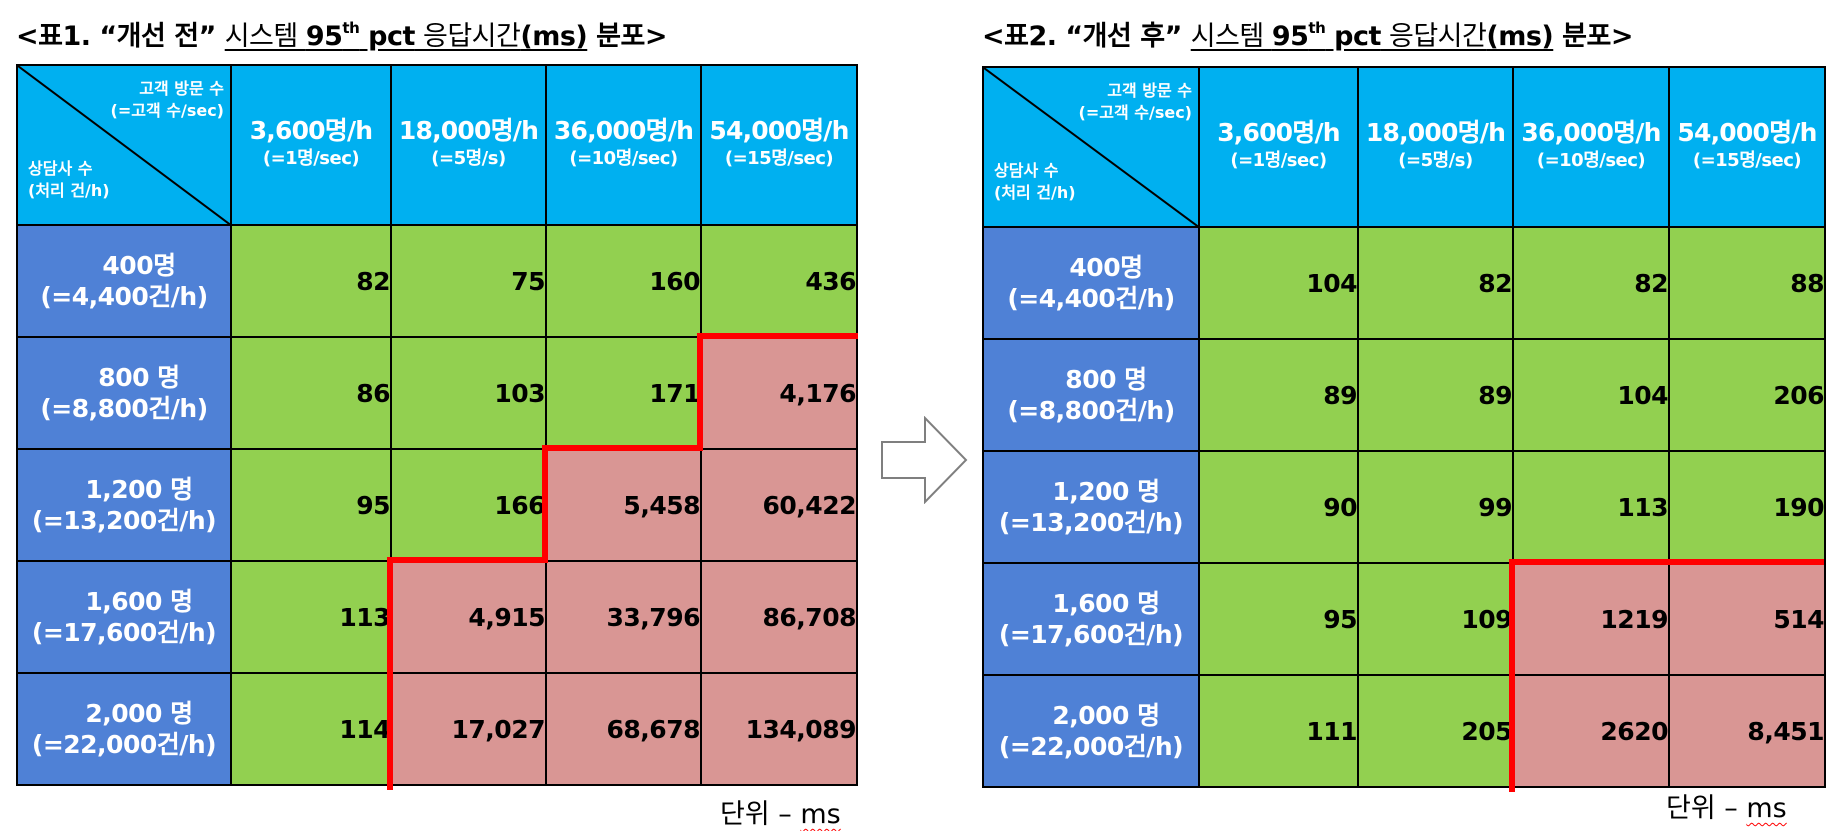 Image resolution: width=1848 pixels, height=831 pixels. I want to click on value-cell: 60,422, so click(779, 505).